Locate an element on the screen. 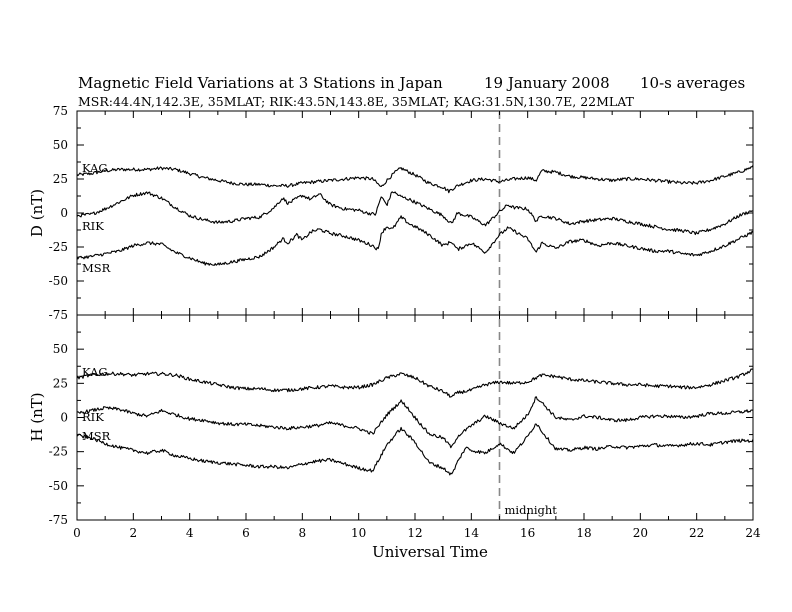  xtick-label: 14 is located at coordinates (472, 533).